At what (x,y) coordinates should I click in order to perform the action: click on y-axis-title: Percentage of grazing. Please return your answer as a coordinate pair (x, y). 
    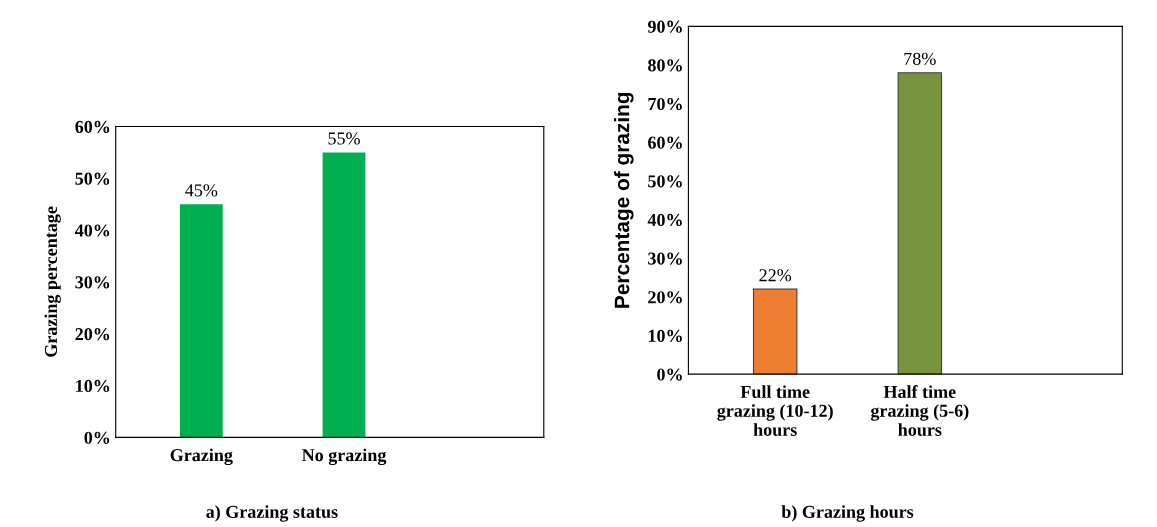
    Looking at the image, I should click on (624, 200).